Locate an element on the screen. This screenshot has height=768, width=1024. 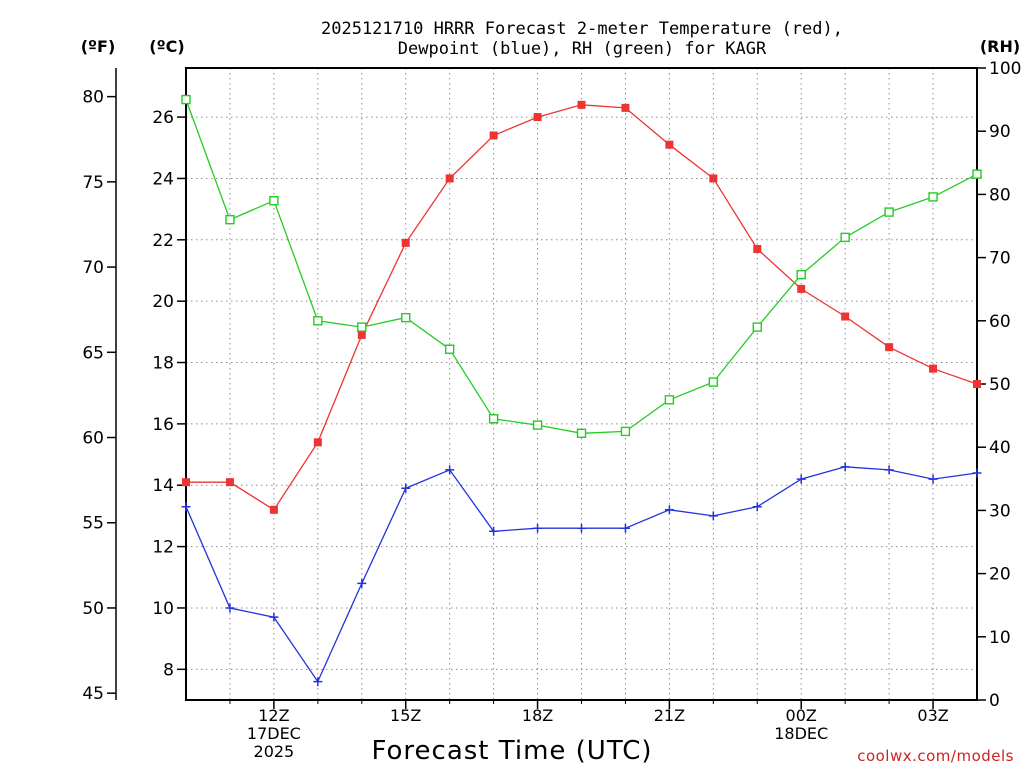
x-tick-label: 03Z is located at coordinates (932, 715).